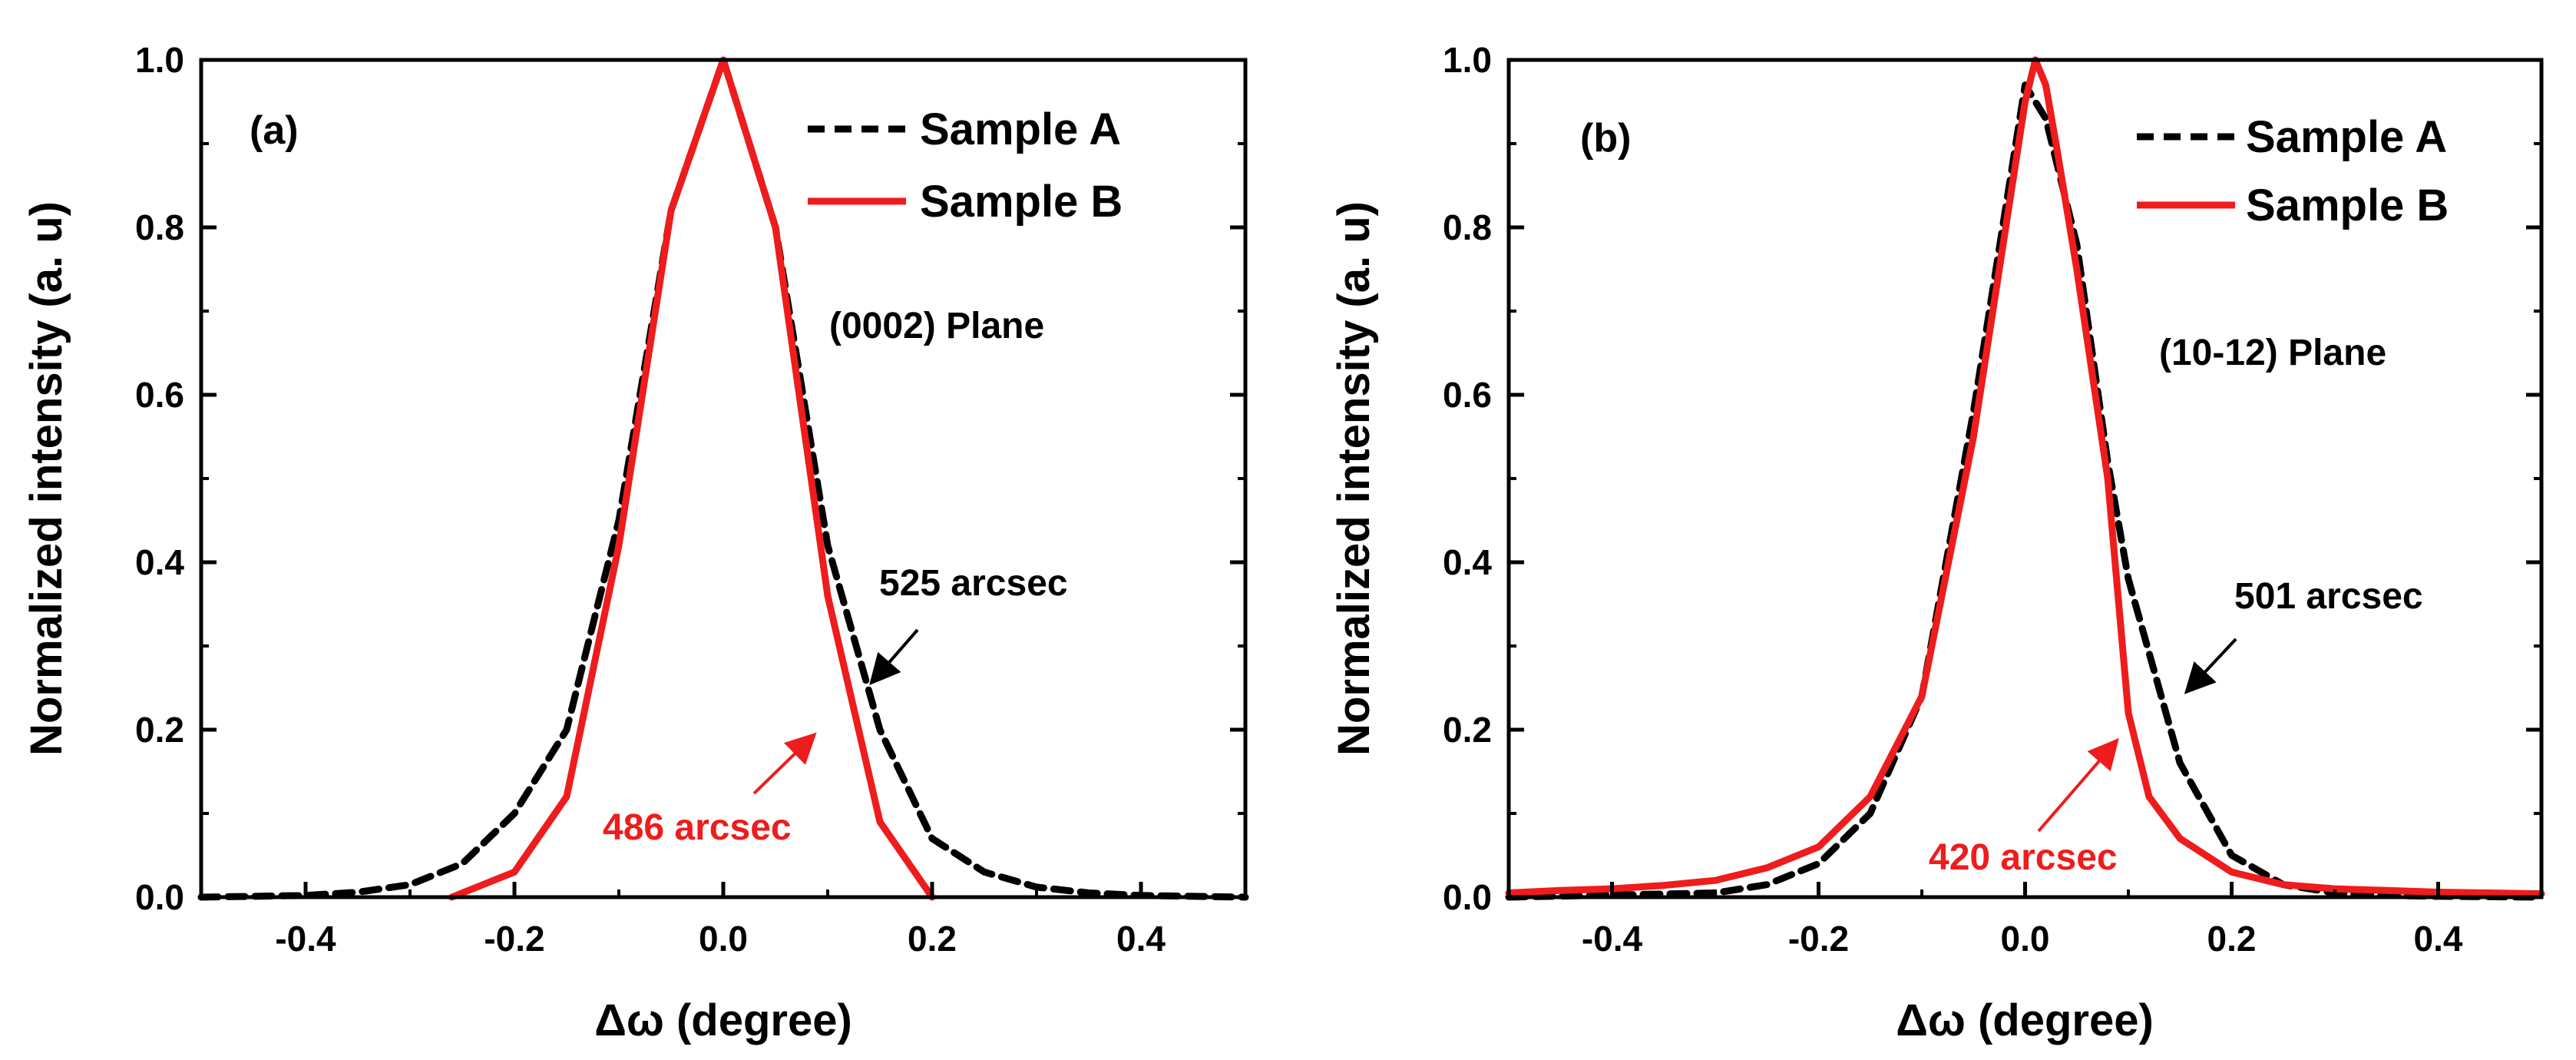  What do you see at coordinates (723, 939) in the screenshot?
I see `panel-a-xtick-label: 0.0` at bounding box center [723, 939].